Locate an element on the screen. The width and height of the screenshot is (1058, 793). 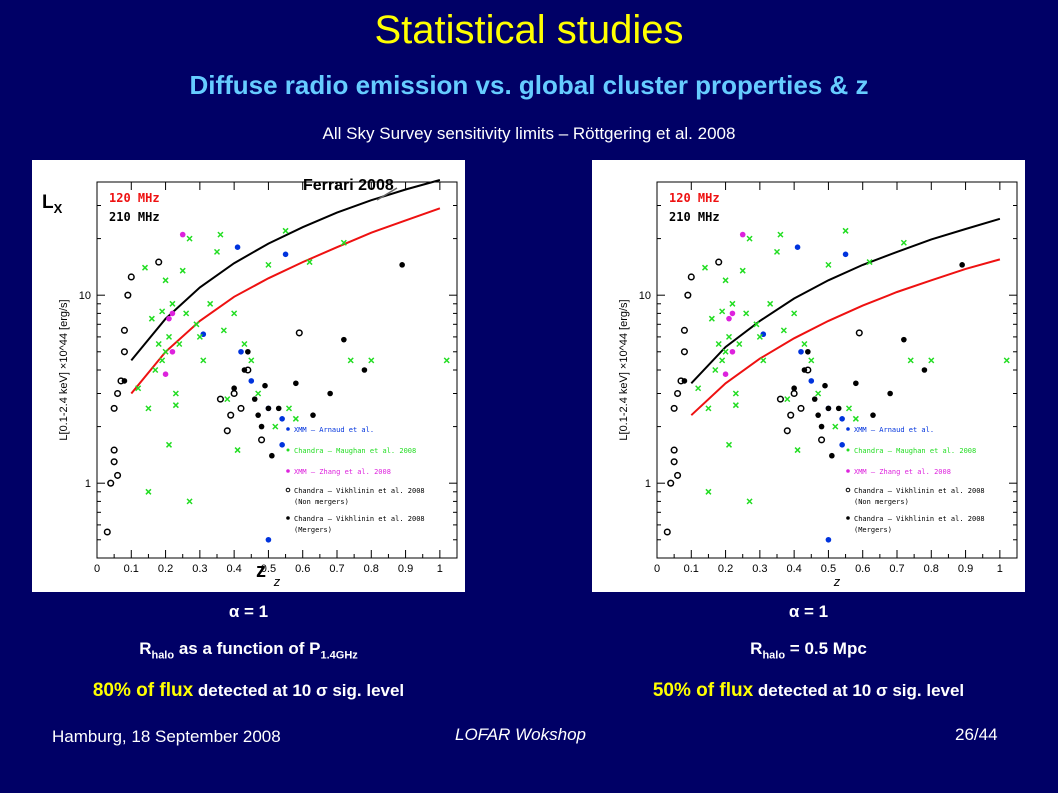
left-rhalo: Rhalo as a function of P1.4GHz is located at coordinates (248, 650).